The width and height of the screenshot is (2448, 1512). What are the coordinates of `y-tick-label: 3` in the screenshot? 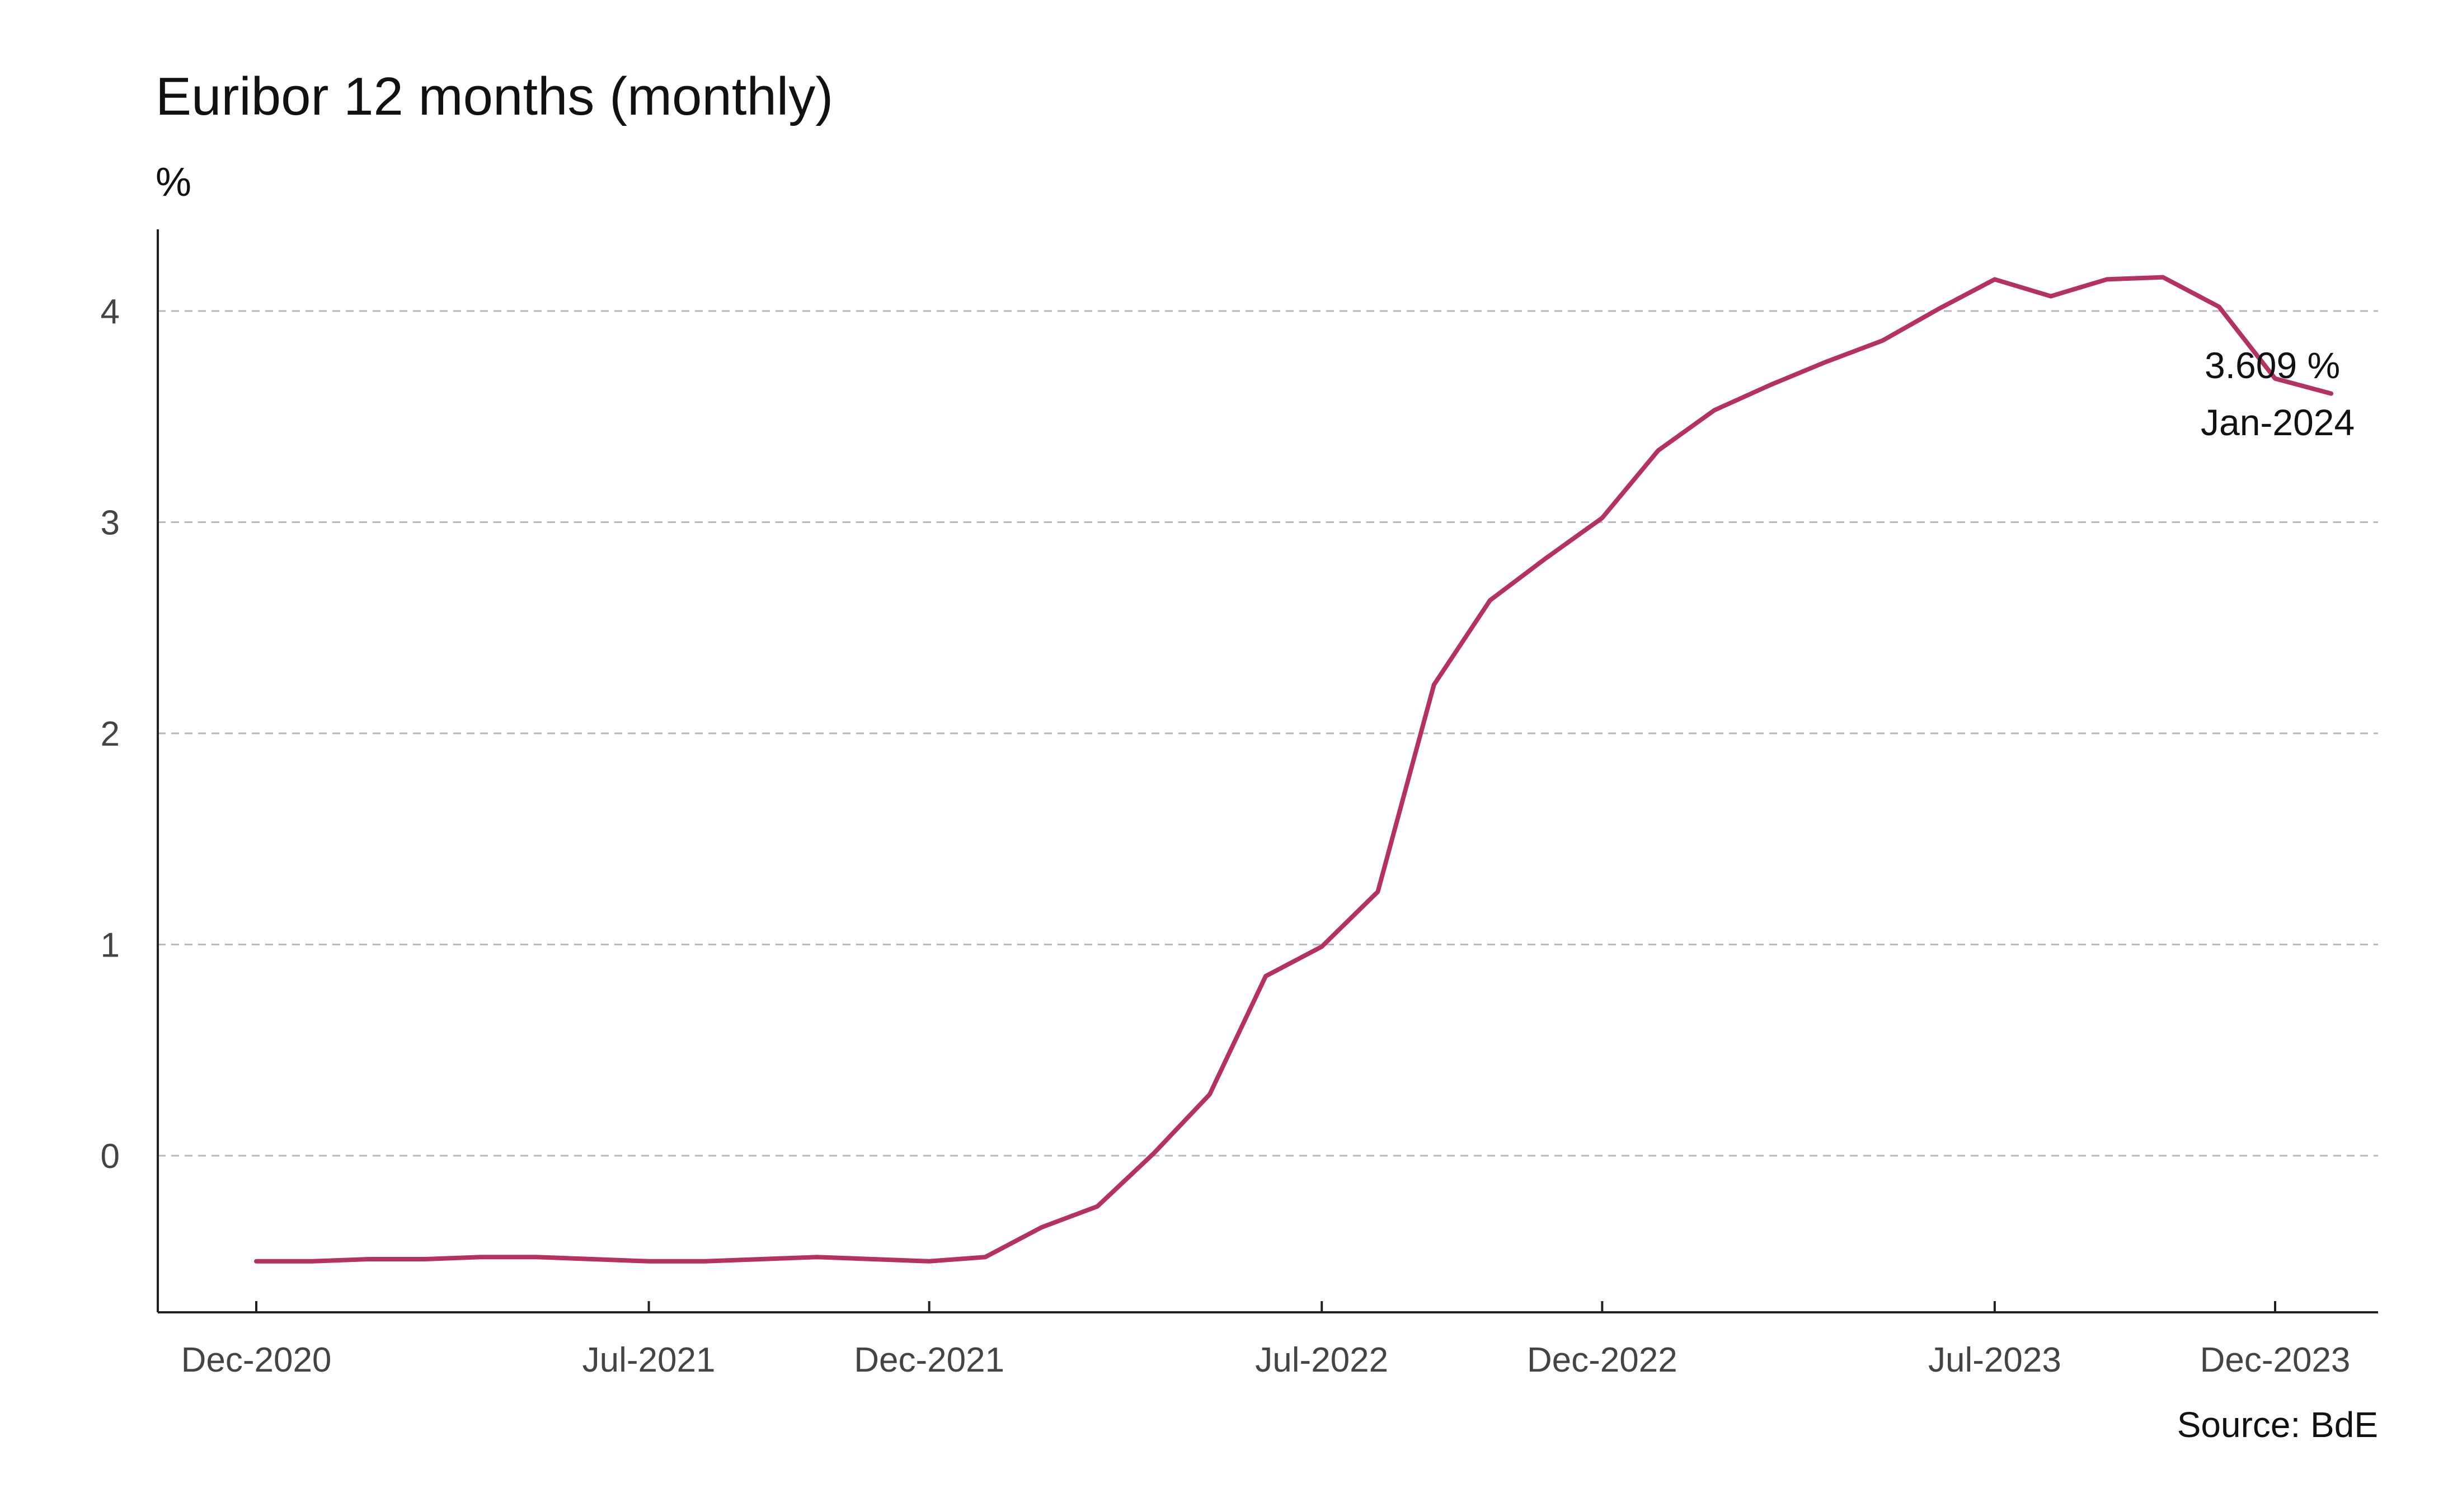 It's located at (110, 524).